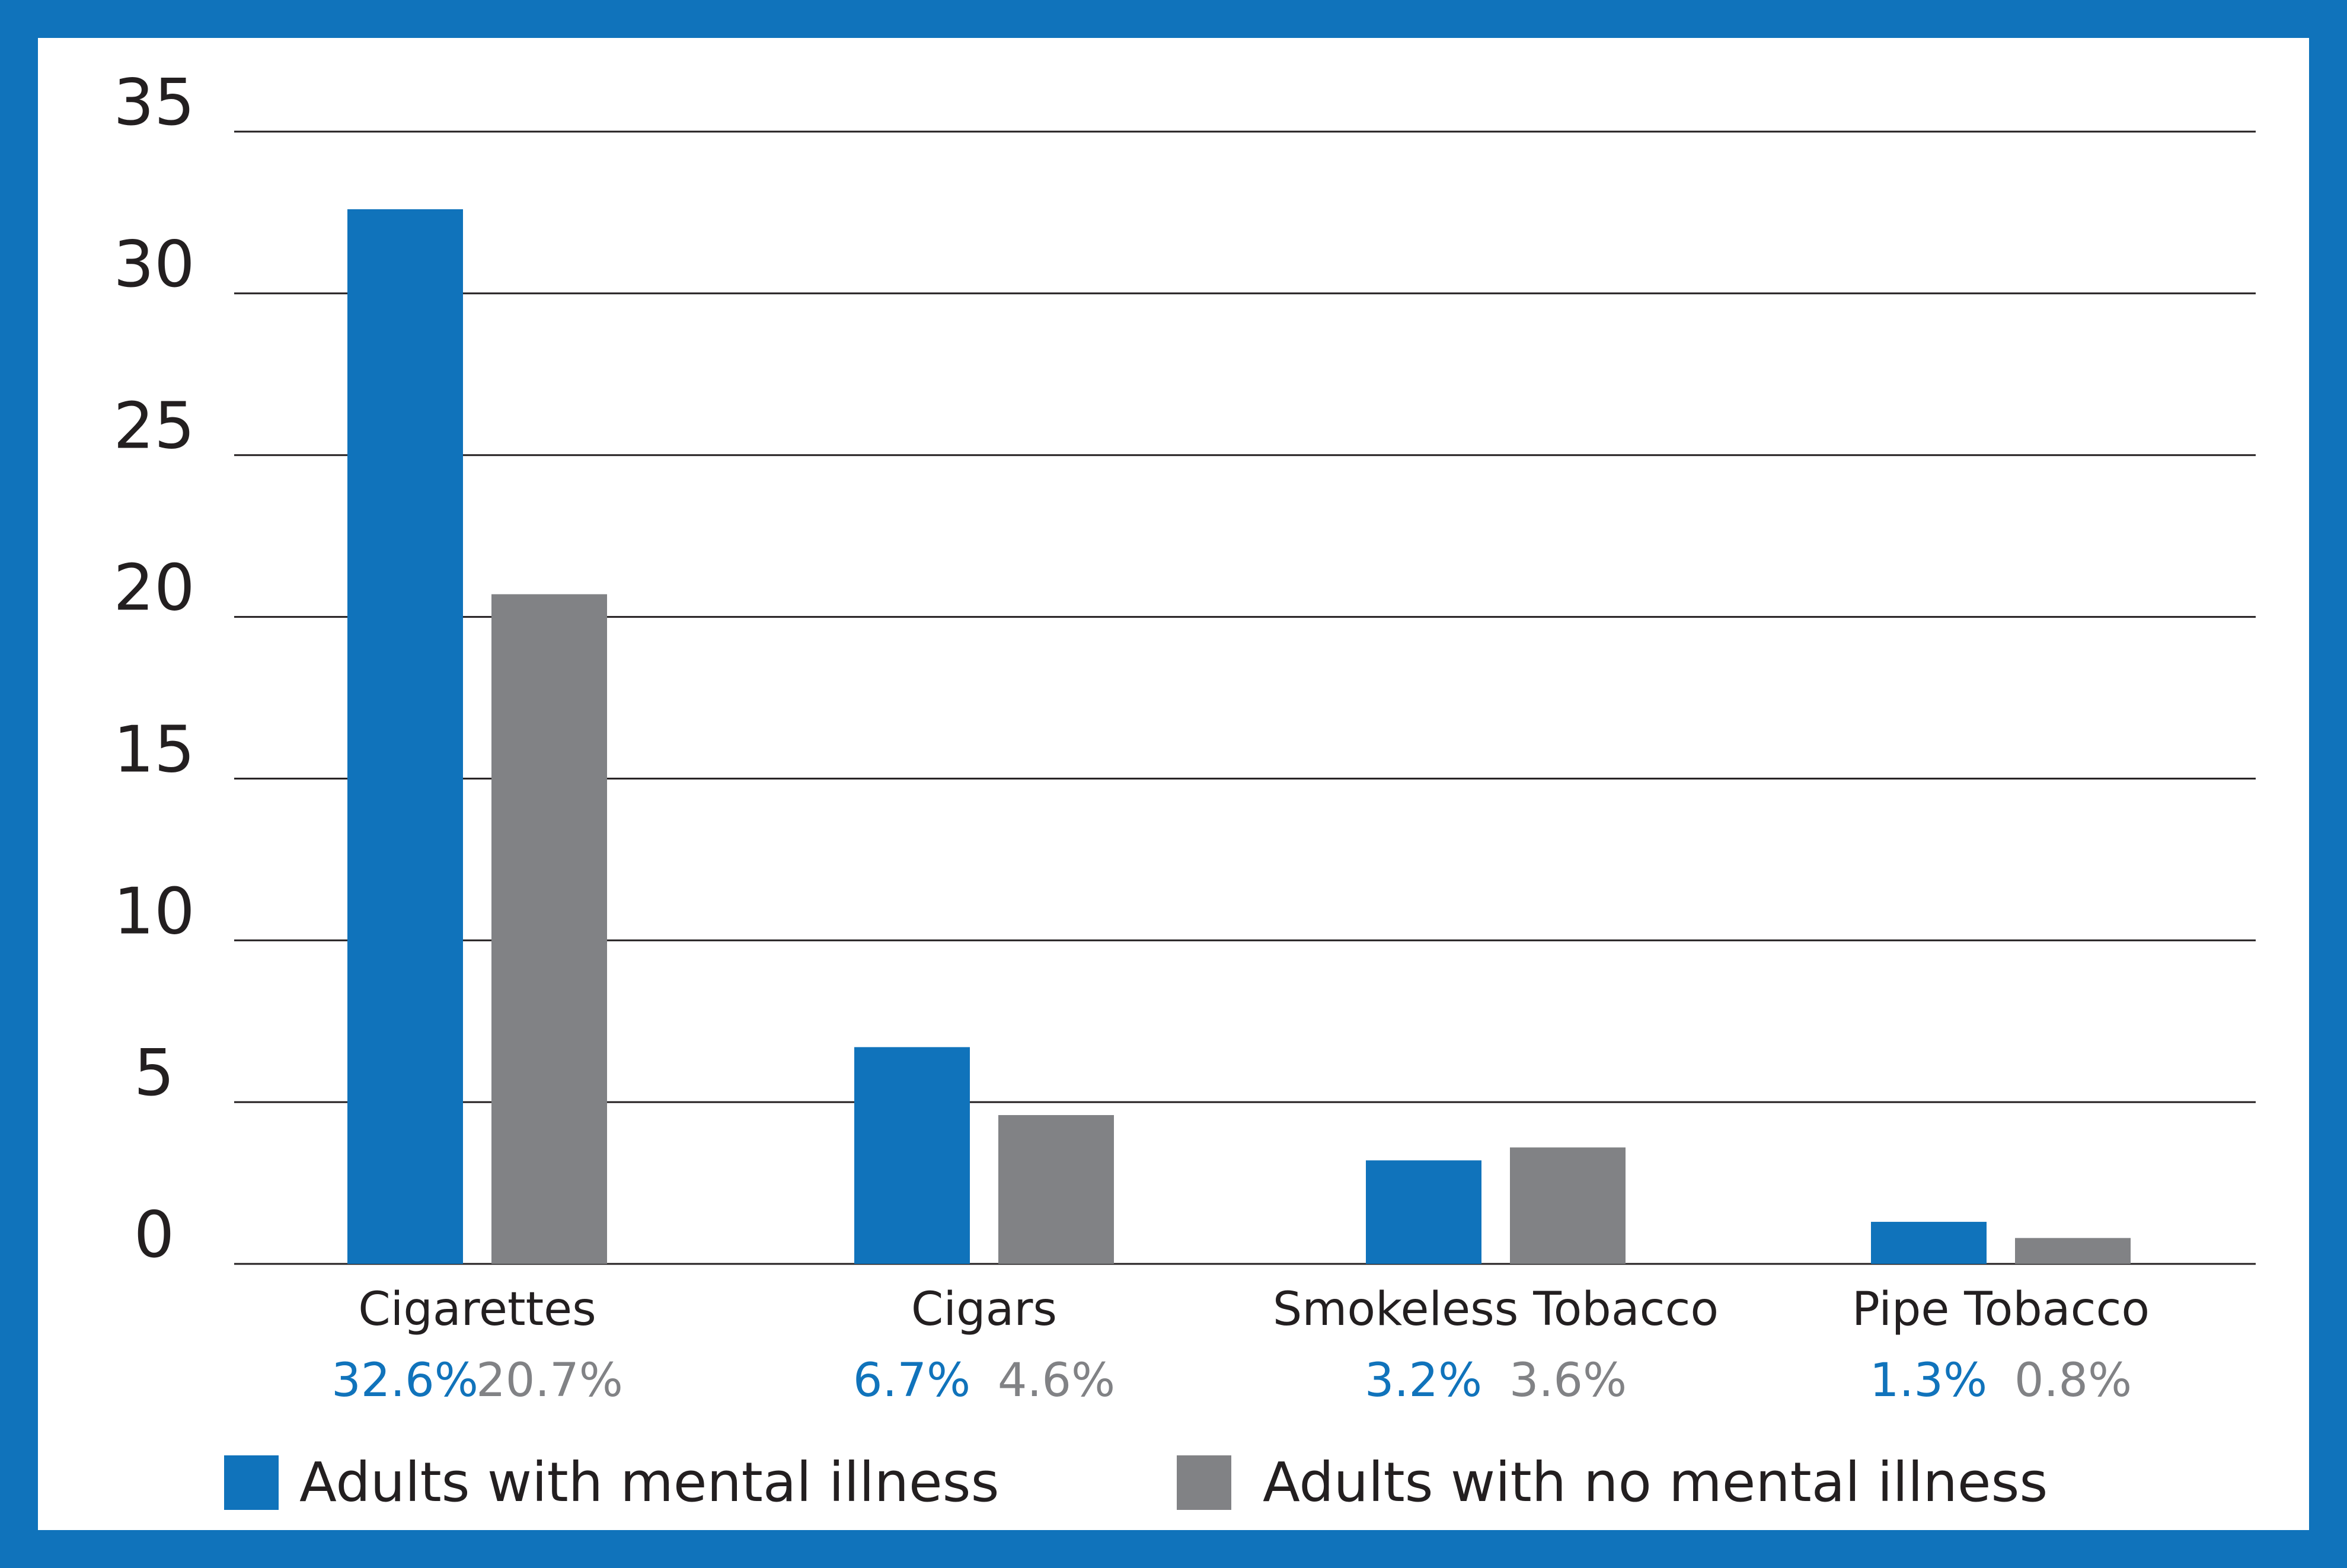 This screenshot has width=2347, height=1568. I want to click on data-label: 32.6%, so click(404, 1380).